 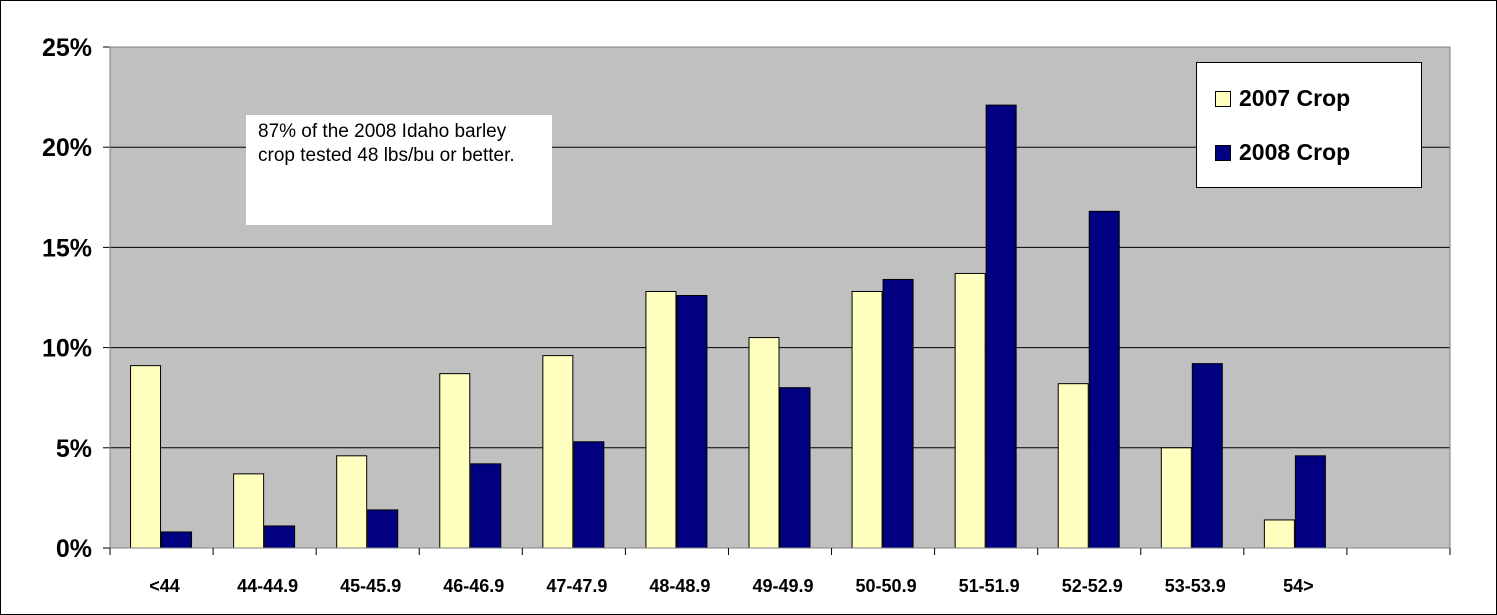 What do you see at coordinates (67, 349) in the screenshot?
I see `y-tick-label: 10%` at bounding box center [67, 349].